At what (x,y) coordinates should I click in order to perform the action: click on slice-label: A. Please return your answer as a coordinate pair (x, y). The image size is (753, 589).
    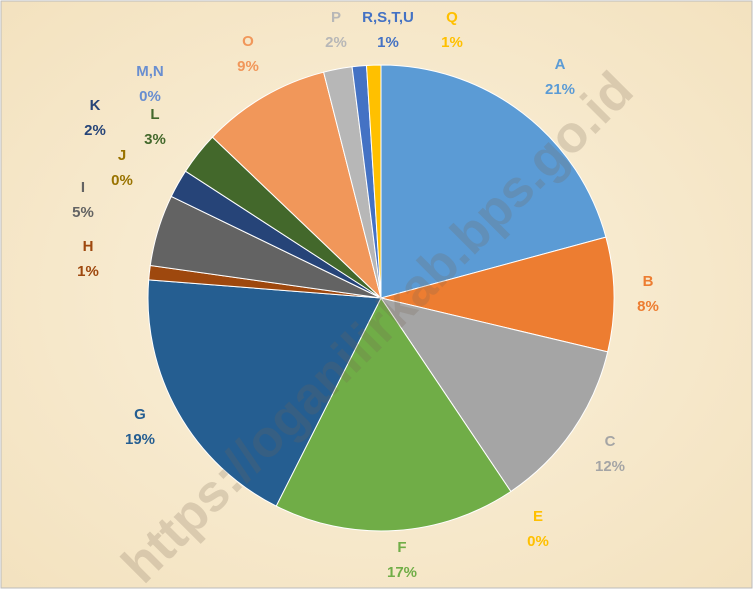
    Looking at the image, I should click on (560, 64).